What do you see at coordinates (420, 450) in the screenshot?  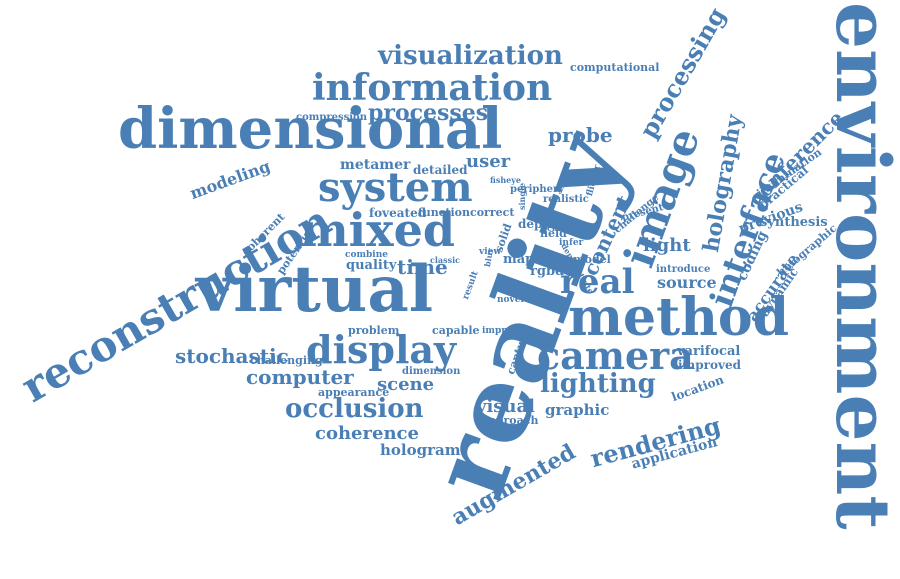 I see `word-hologram: hologram` at bounding box center [420, 450].